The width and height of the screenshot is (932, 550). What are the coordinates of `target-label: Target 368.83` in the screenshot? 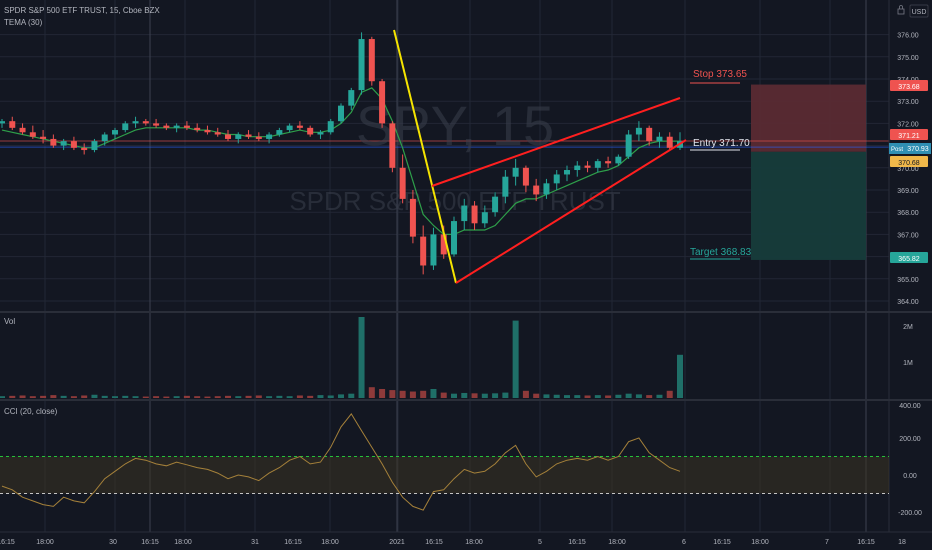 It's located at (721, 252).